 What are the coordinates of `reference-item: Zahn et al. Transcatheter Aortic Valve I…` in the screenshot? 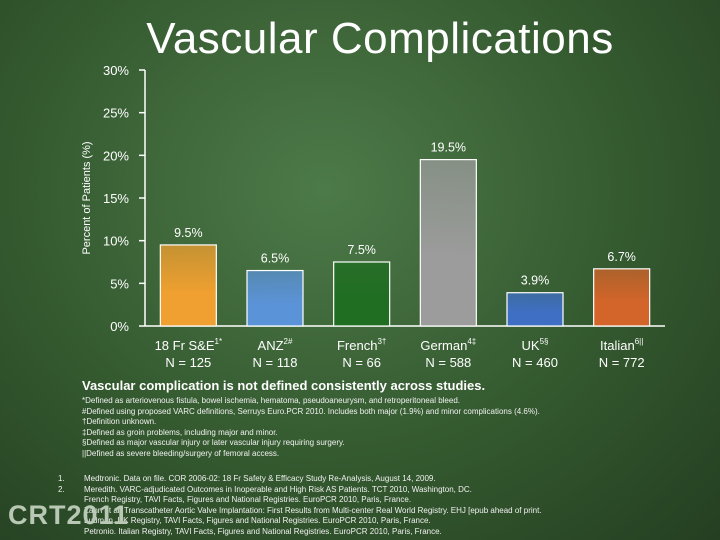 It's located at (383, 511).